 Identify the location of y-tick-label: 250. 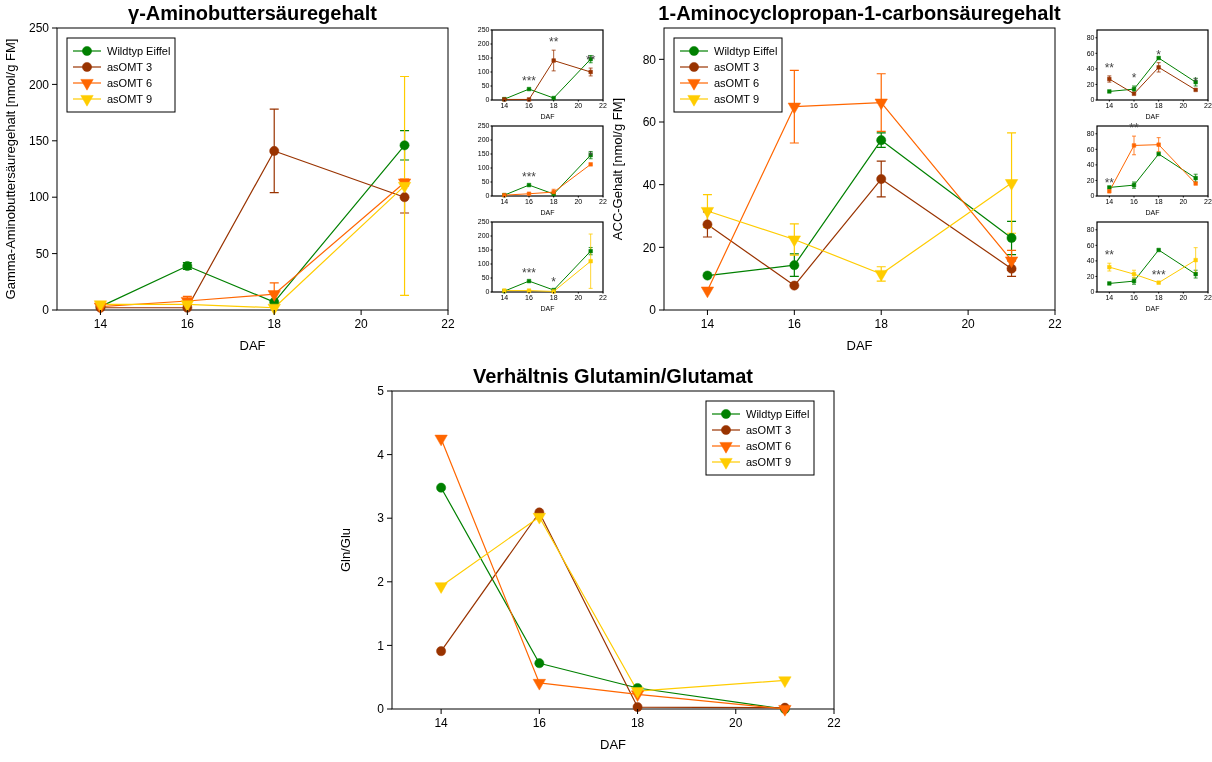
(39, 28).